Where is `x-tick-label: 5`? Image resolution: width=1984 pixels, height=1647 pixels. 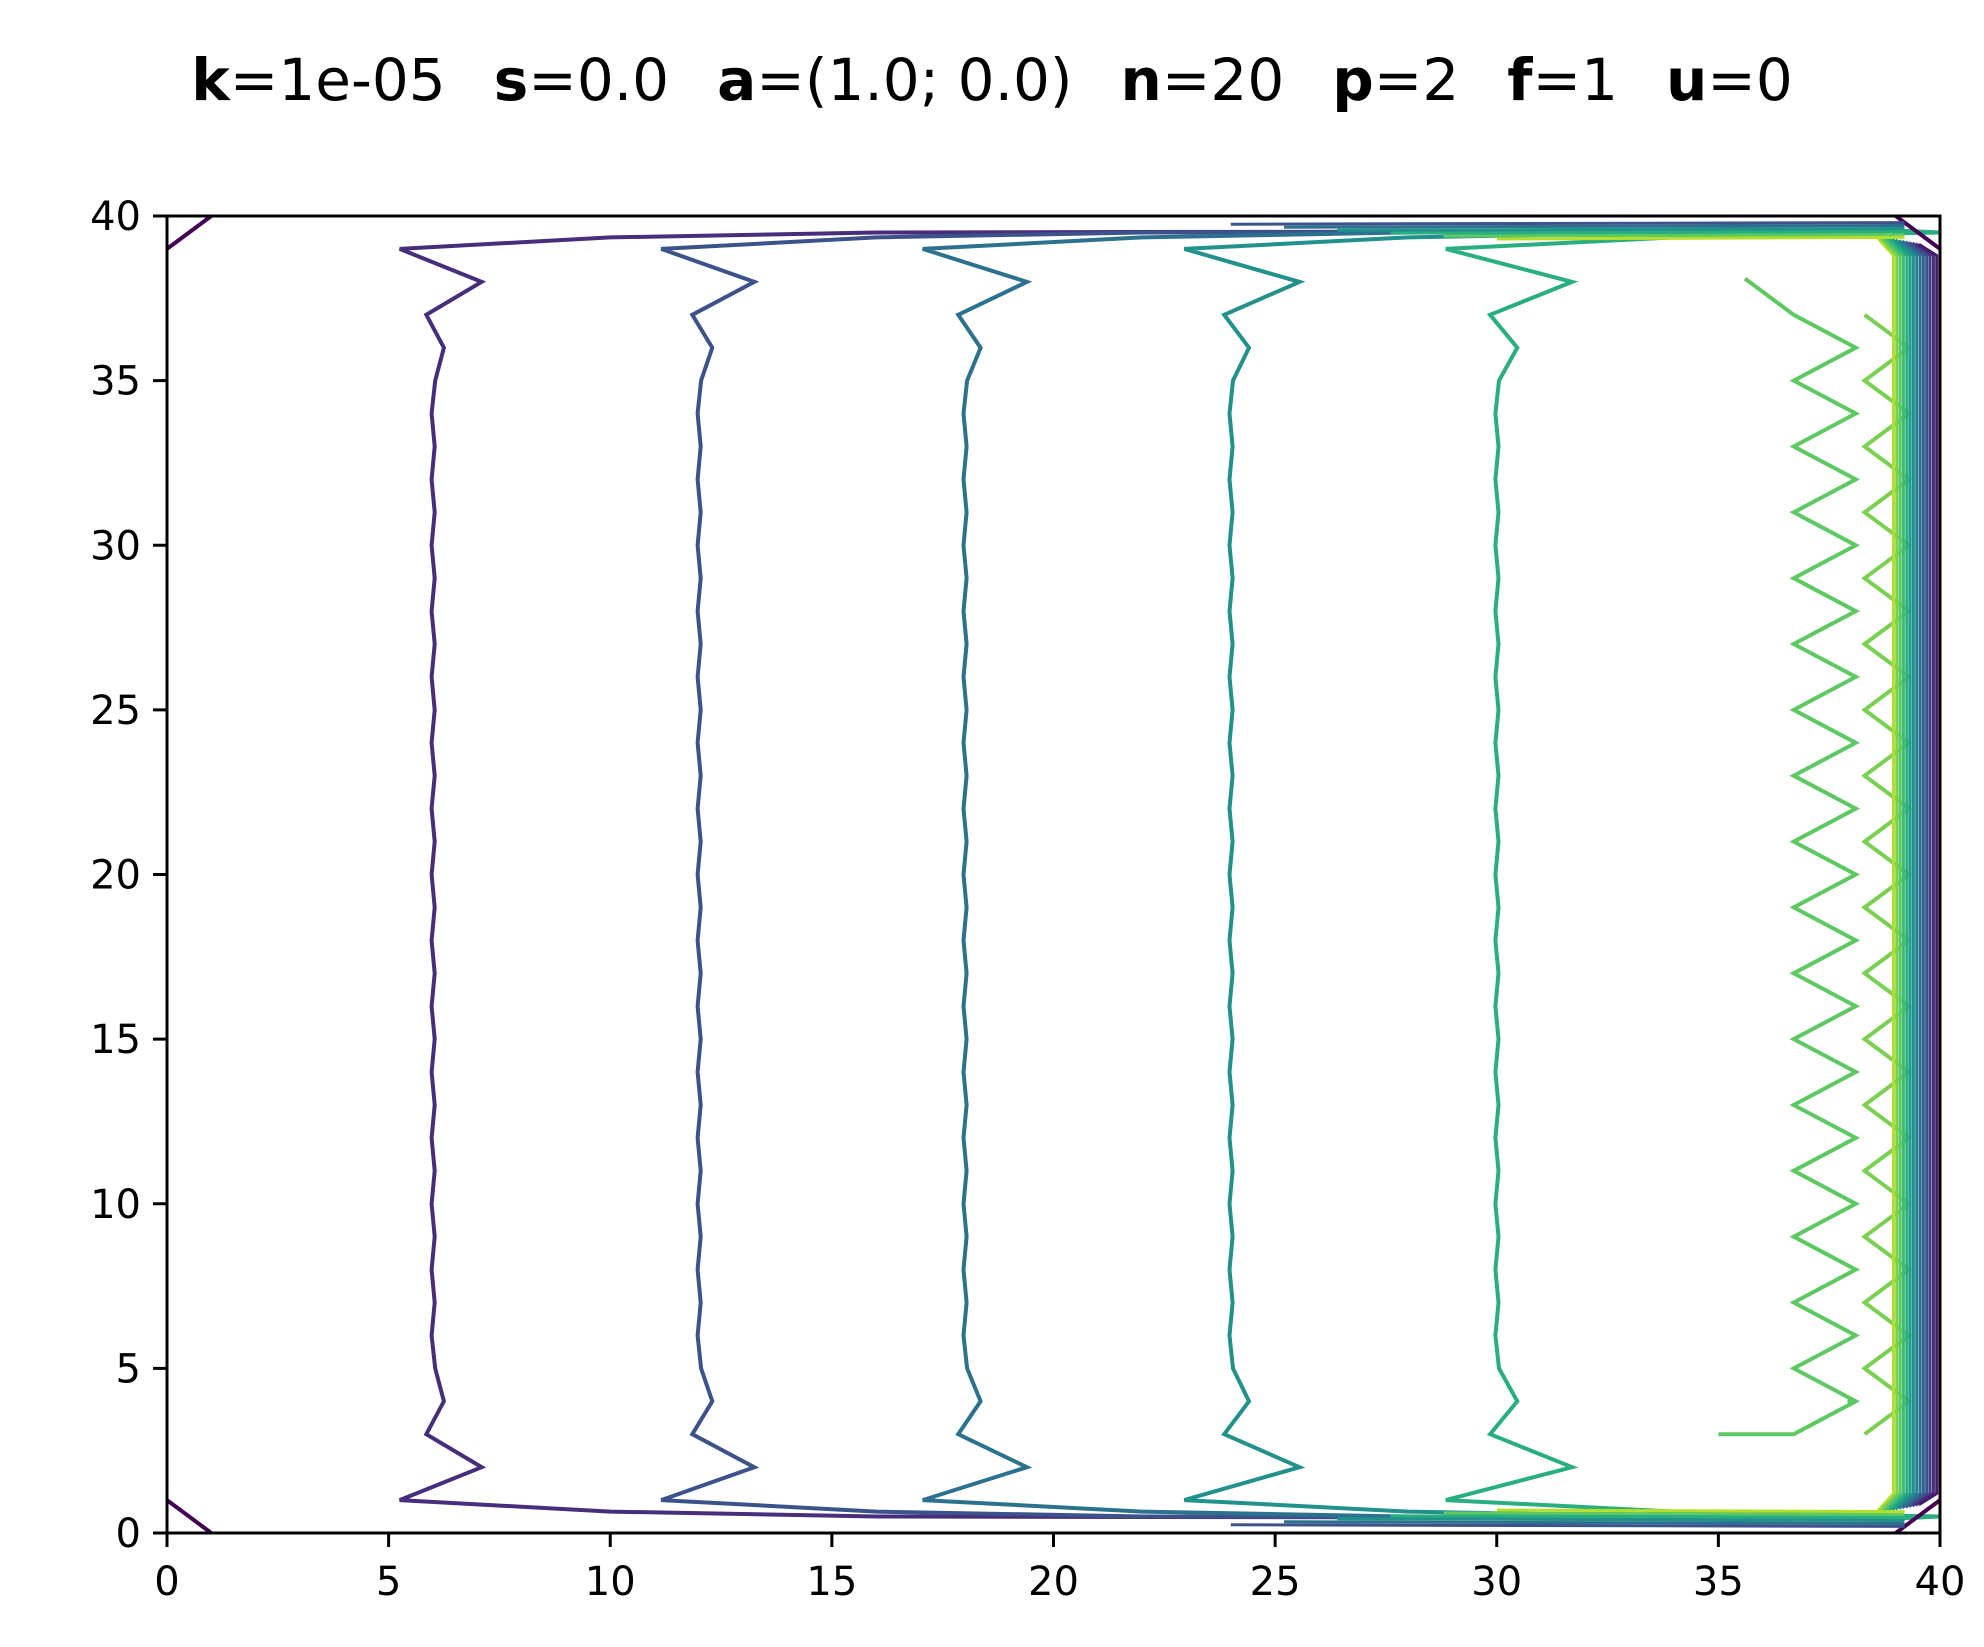
x-tick-label: 5 is located at coordinates (388, 1582).